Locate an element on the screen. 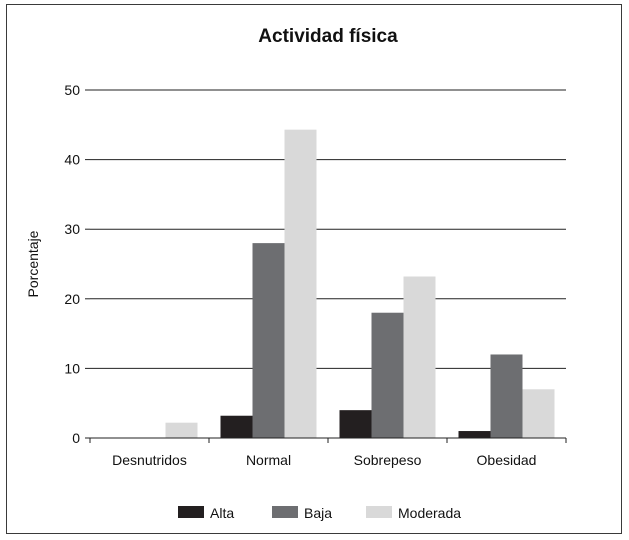  y-tick-label: 10 is located at coordinates (72, 368).